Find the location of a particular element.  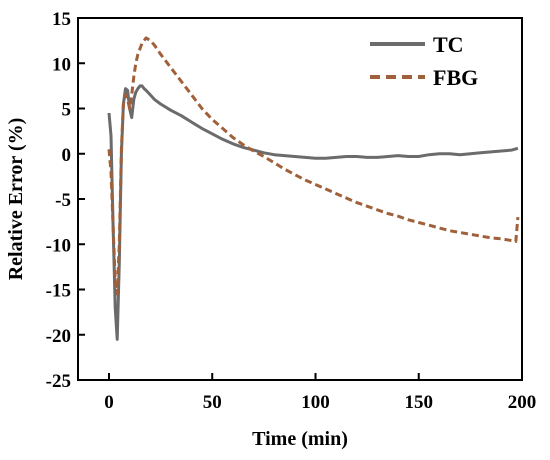

y-tick-label: -20 is located at coordinates (58, 336).